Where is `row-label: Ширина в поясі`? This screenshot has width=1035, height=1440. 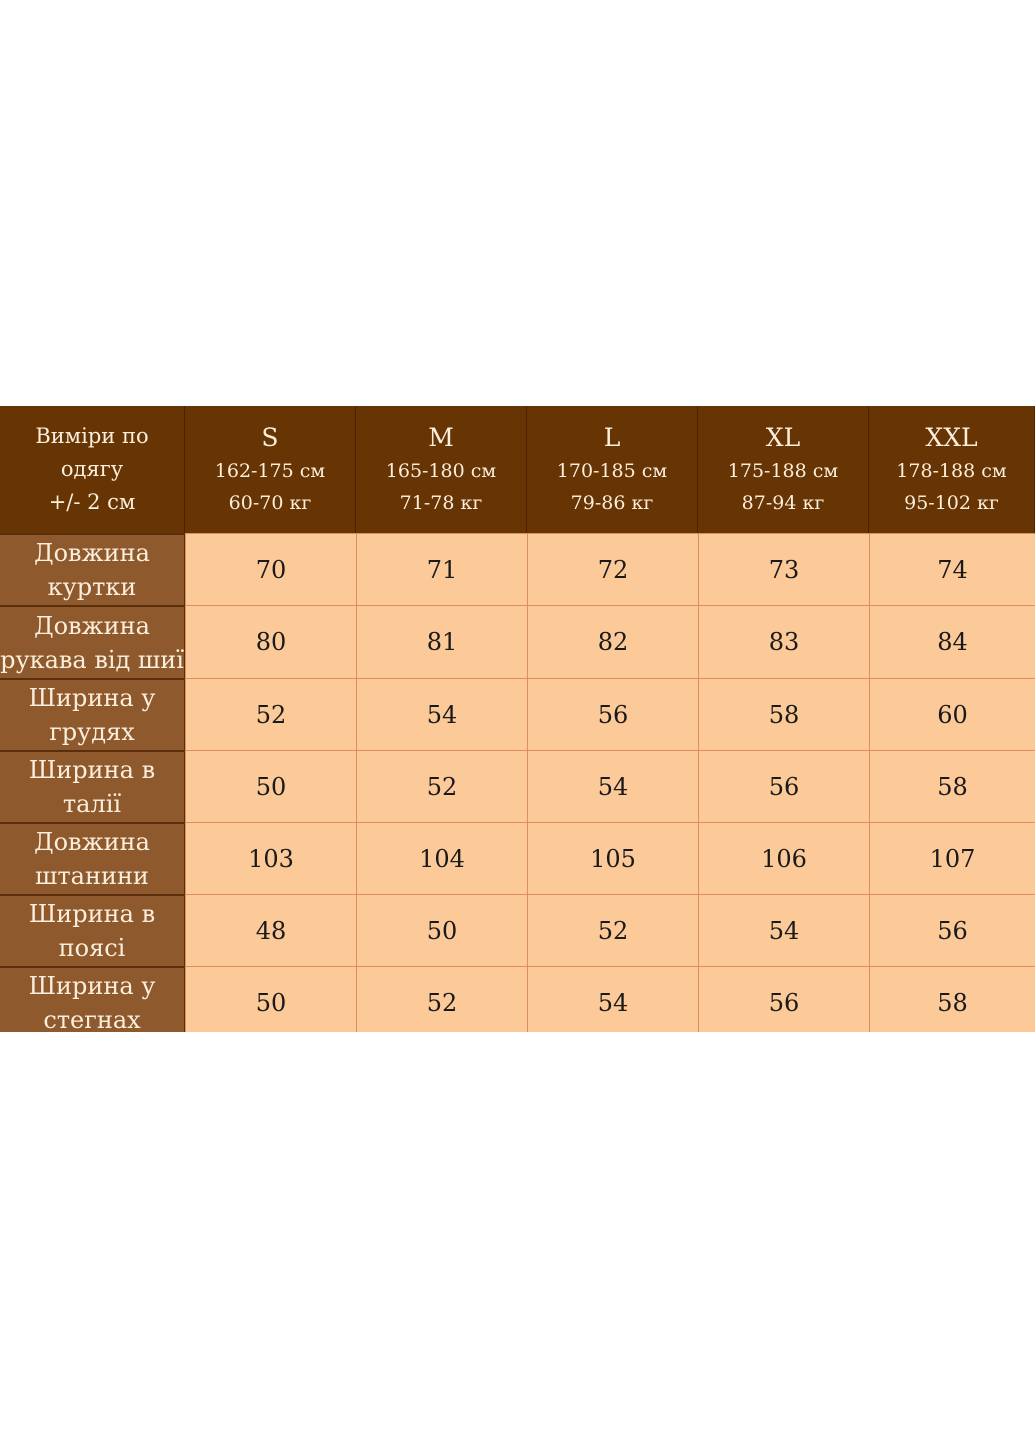 row-label: Ширина в поясі is located at coordinates (92, 930).